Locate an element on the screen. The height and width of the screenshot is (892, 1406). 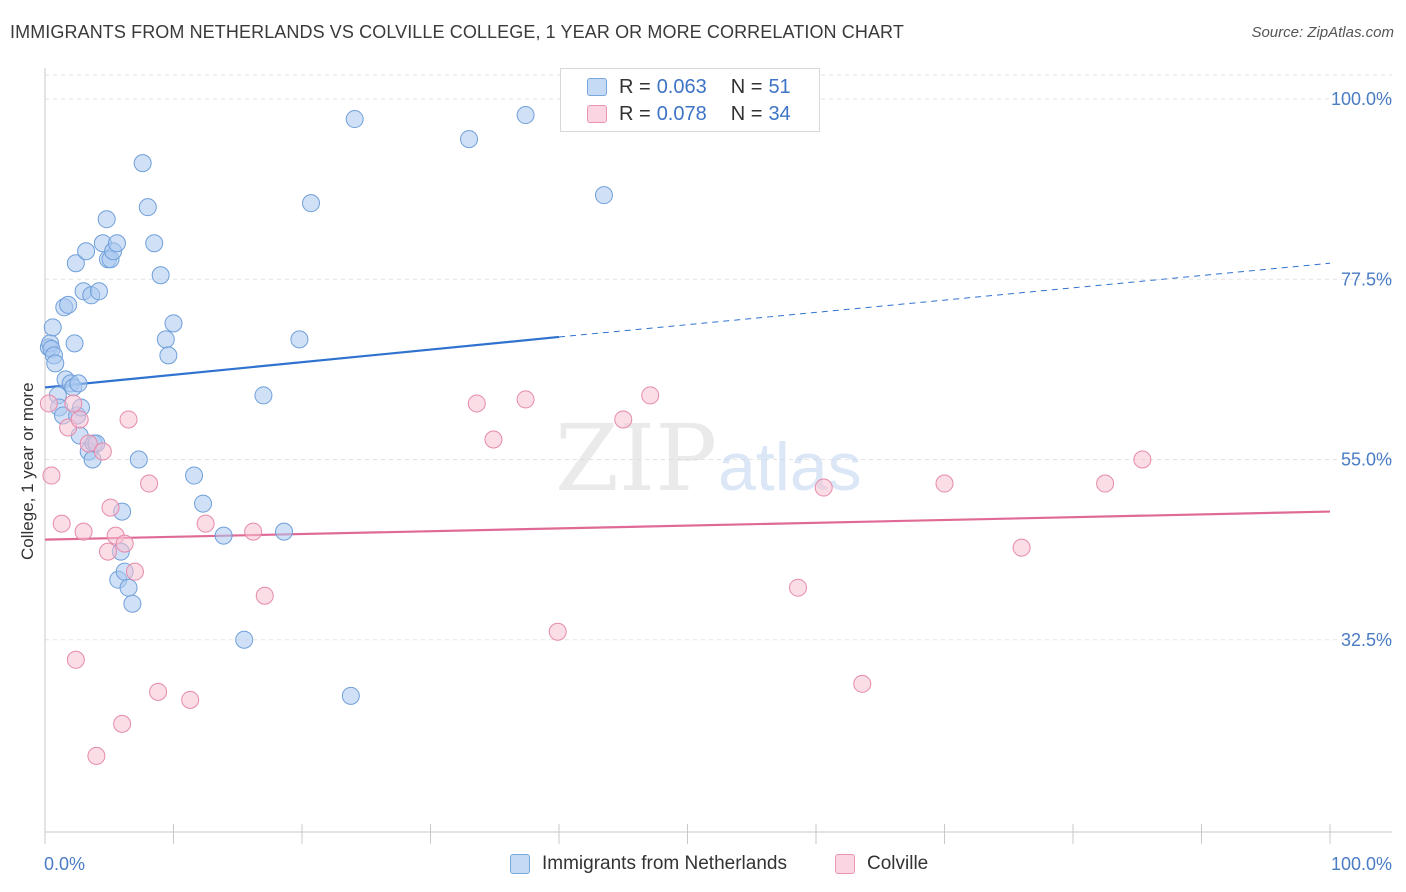
legend-row-netherlands: R = 0.063 N = 51 is located at coordinates (689, 87).